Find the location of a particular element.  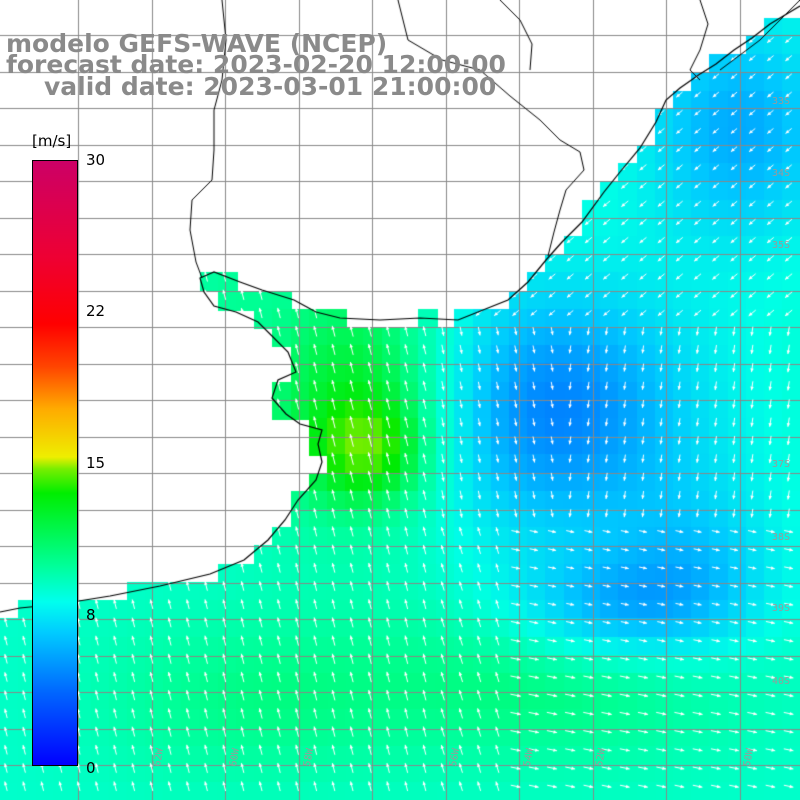

forecast-date-label: forecast date: 2023-02-20 12:00:00 is located at coordinates (256, 64).